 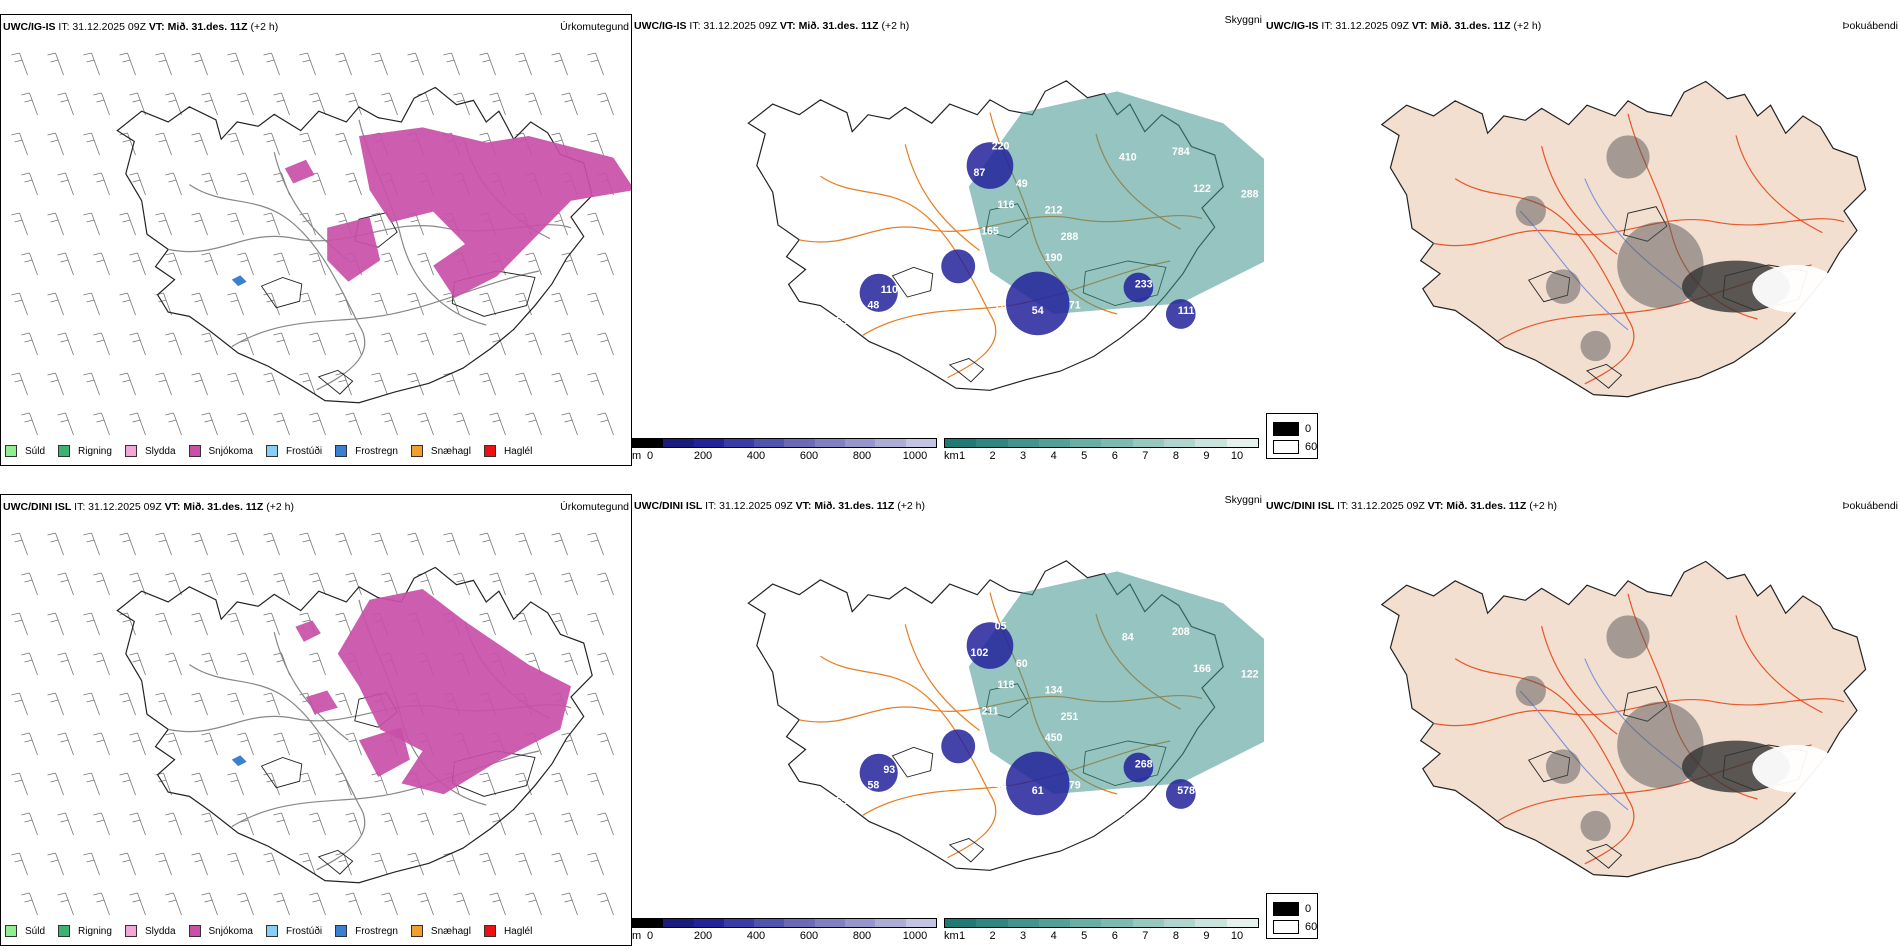 I want to click on model-name: UWC/IG-IS, so click(x=29, y=27).